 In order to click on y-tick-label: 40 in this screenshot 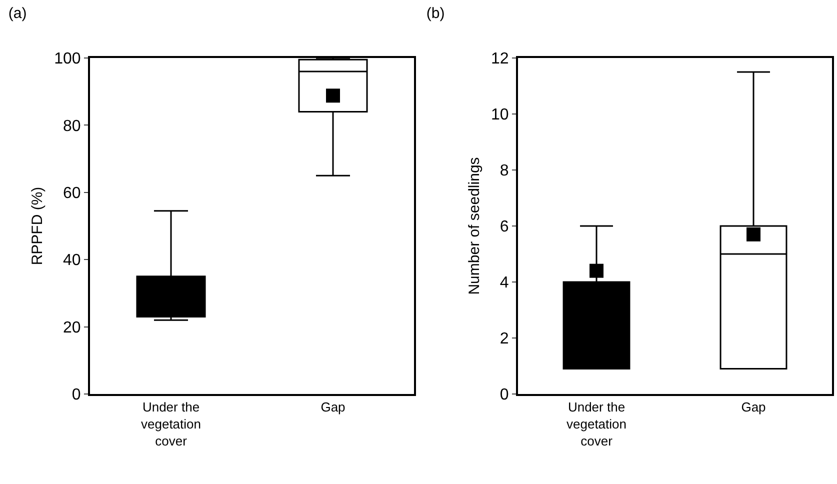, I will do `click(72, 261)`.